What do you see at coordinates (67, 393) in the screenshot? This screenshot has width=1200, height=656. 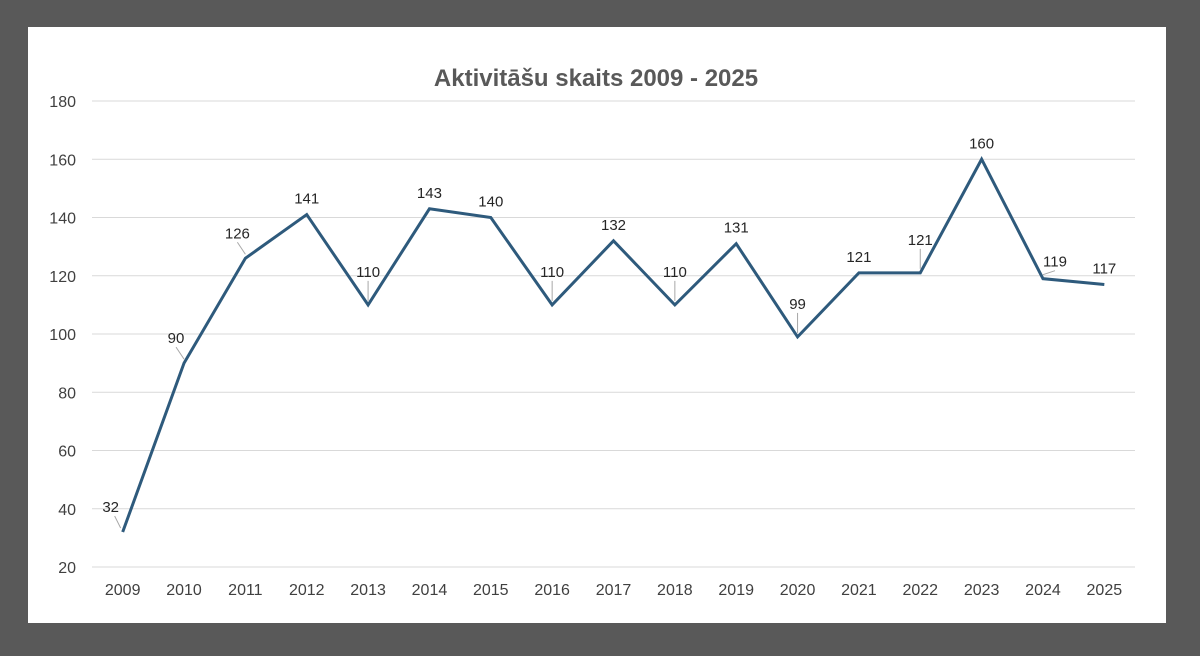 I see `y-tick-label: 80` at bounding box center [67, 393].